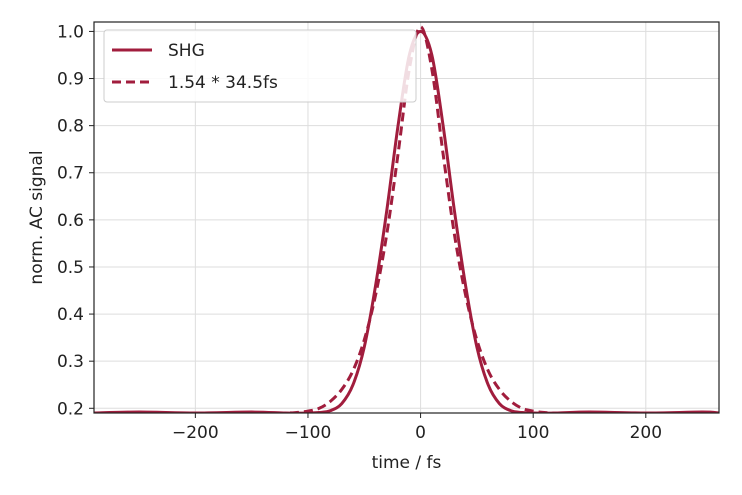  I want to click on legend-label-shg: SHG, so click(186, 51).